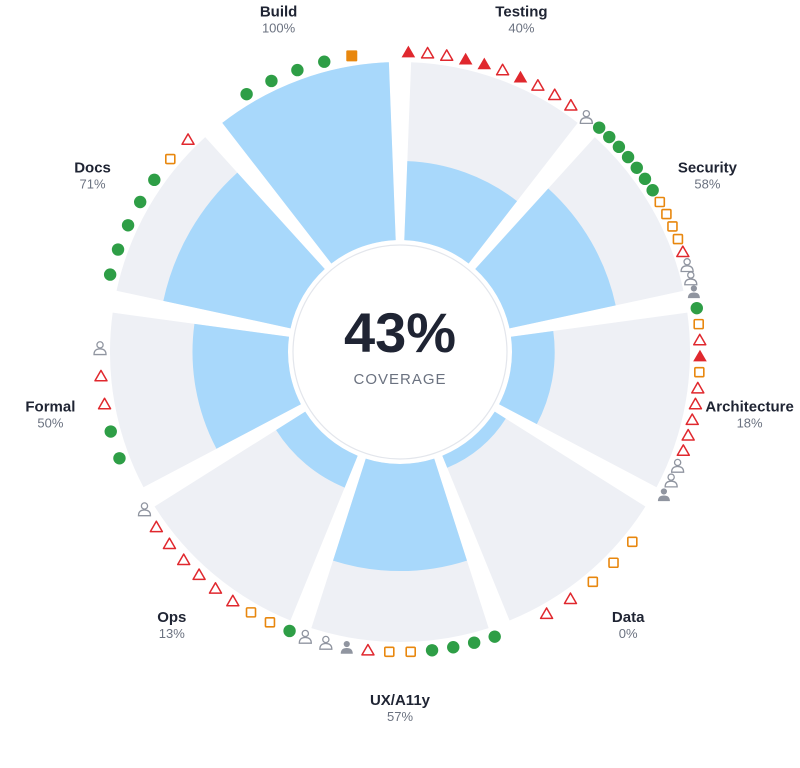 The image size is (800, 768). I want to click on label-data-name: Data, so click(628, 617).